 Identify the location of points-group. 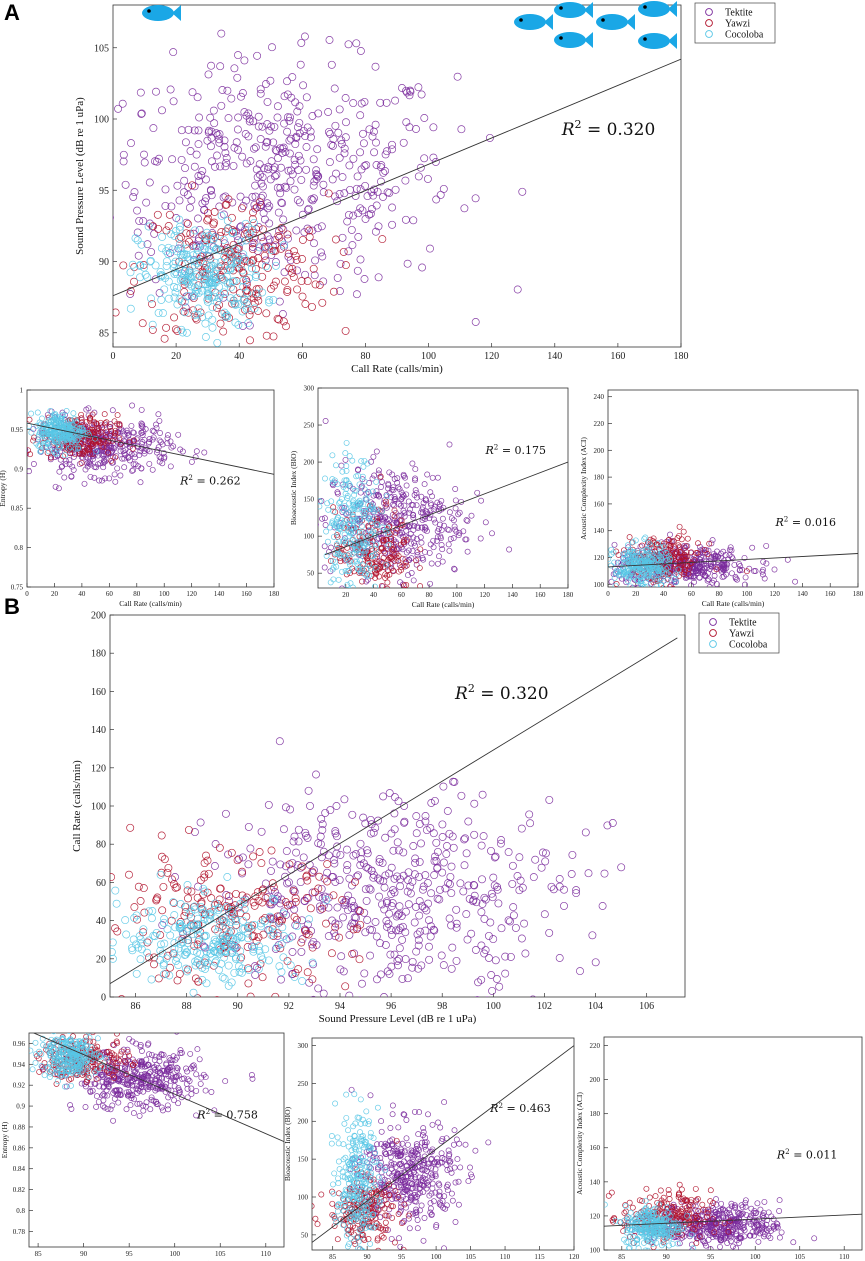
(692, 555).